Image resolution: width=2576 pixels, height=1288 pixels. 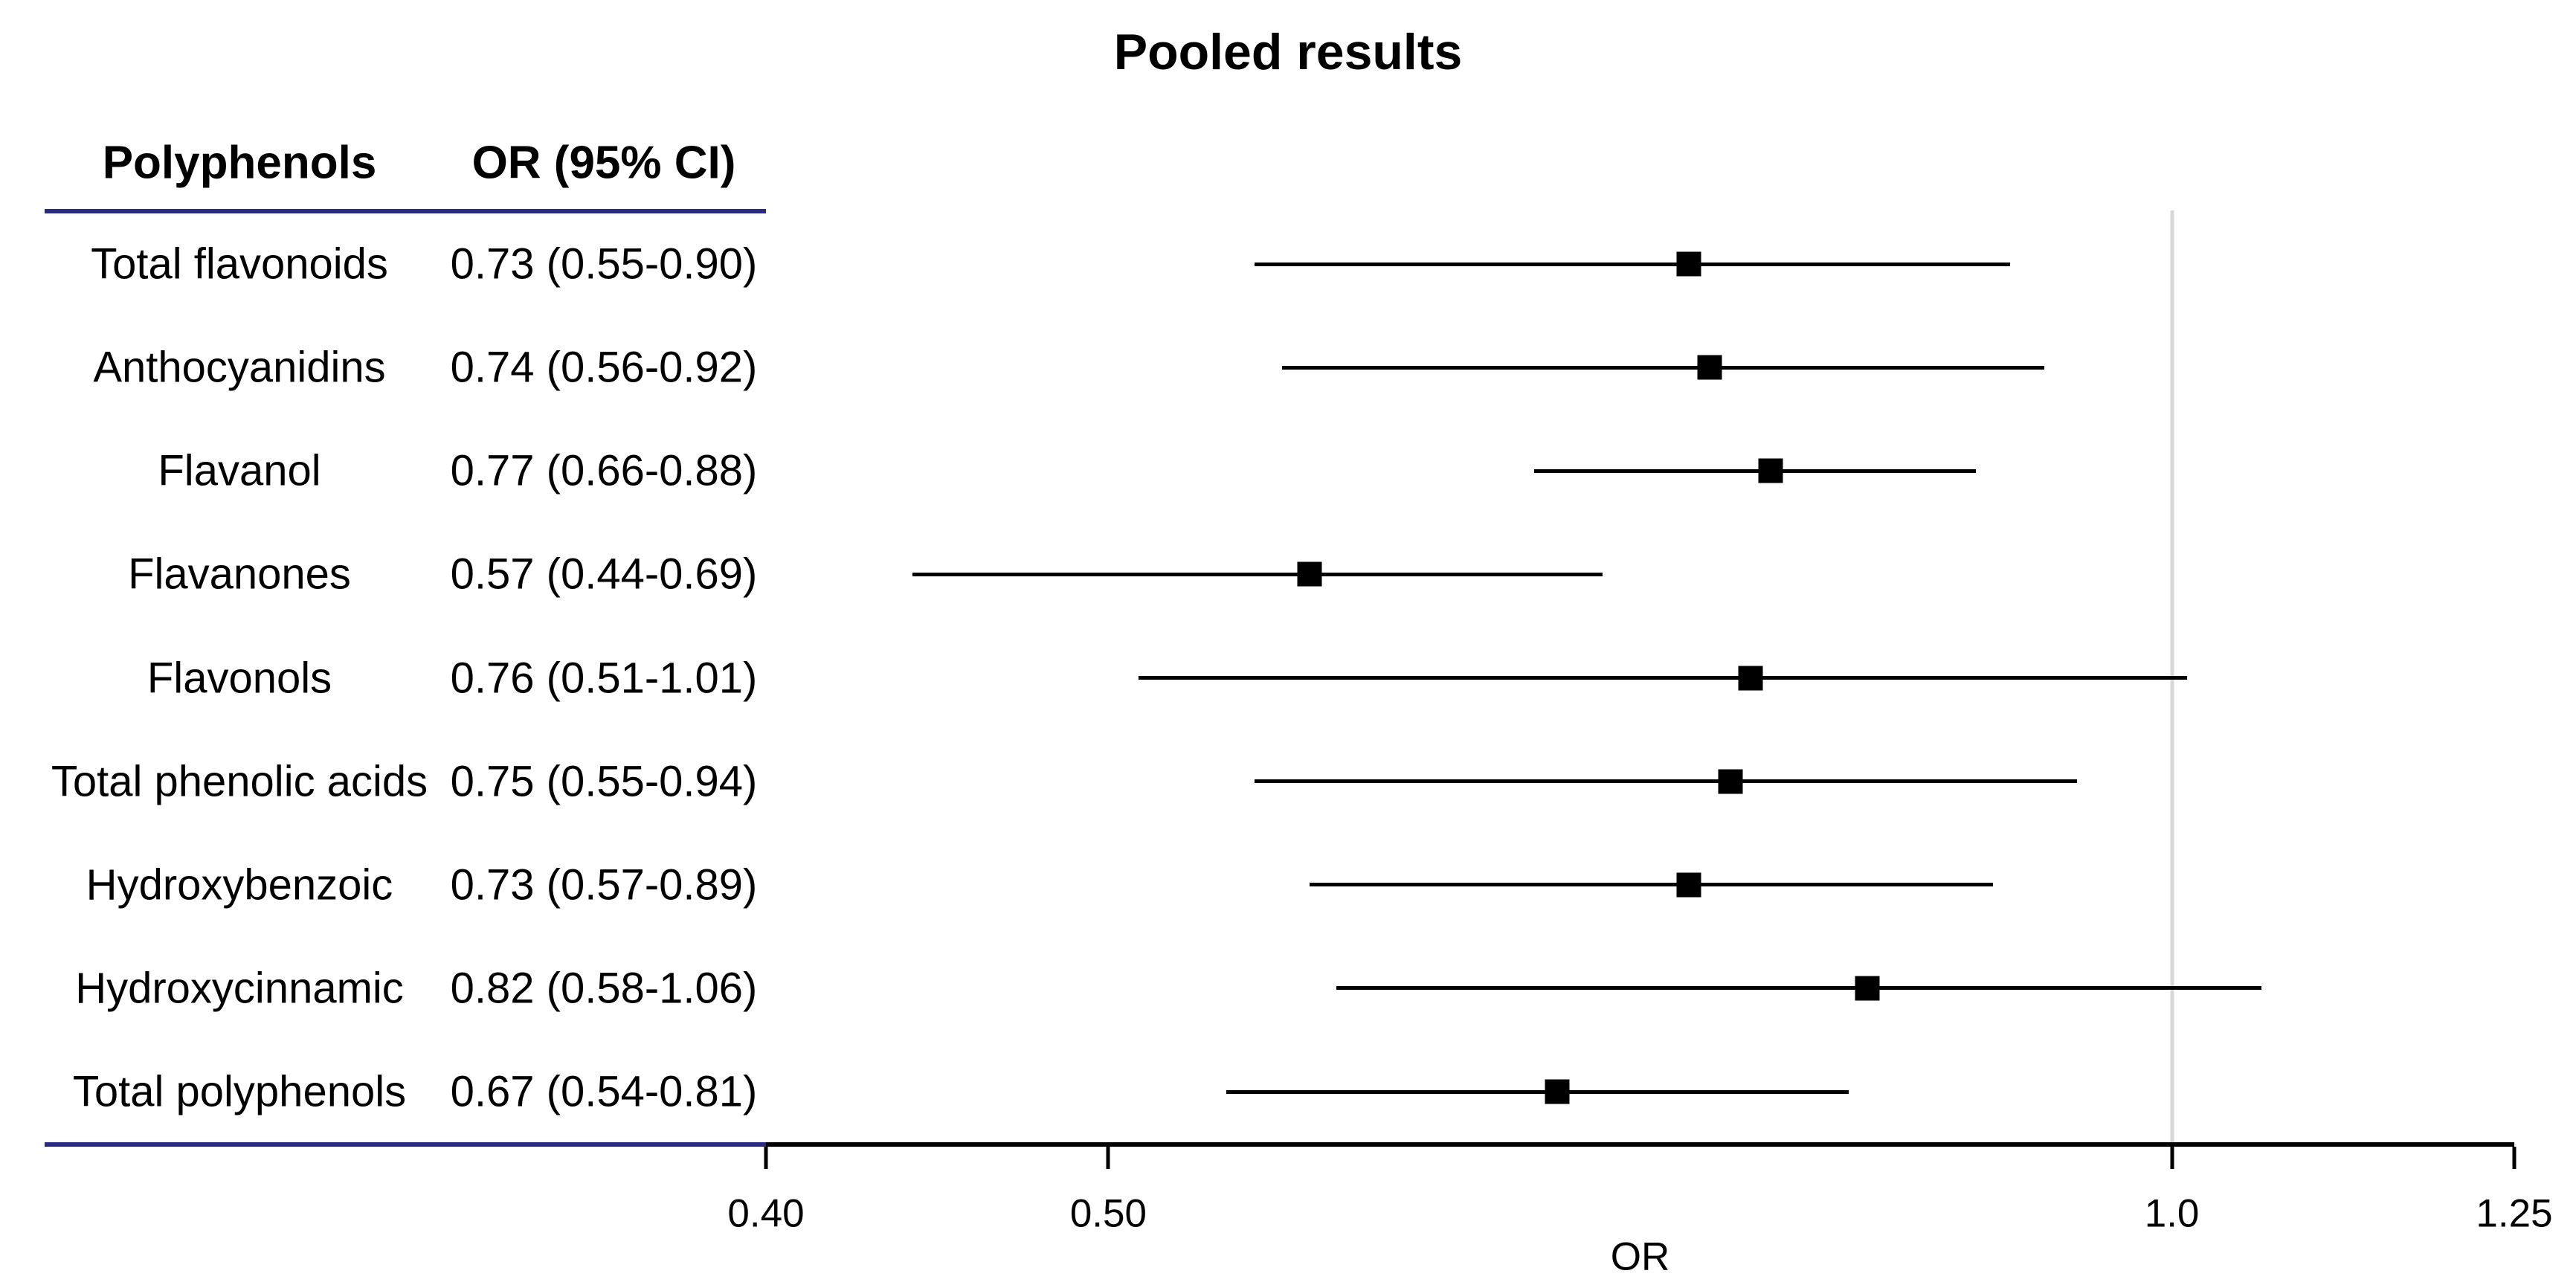 I want to click on column-header-or-ci: OR (95% CI), so click(x=603, y=163).